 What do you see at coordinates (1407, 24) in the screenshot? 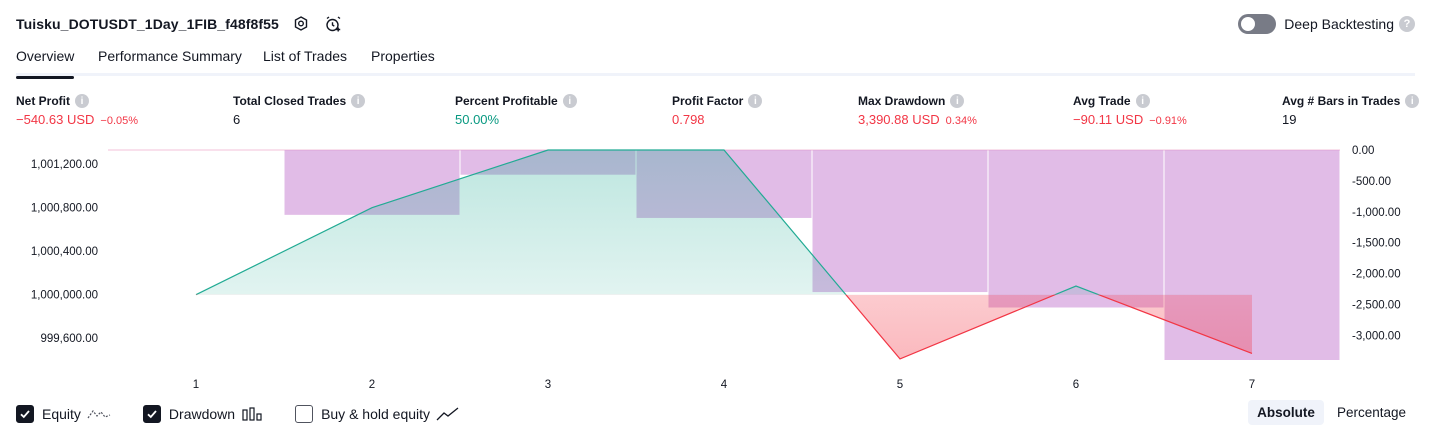
I see `help-icon: ?` at bounding box center [1407, 24].